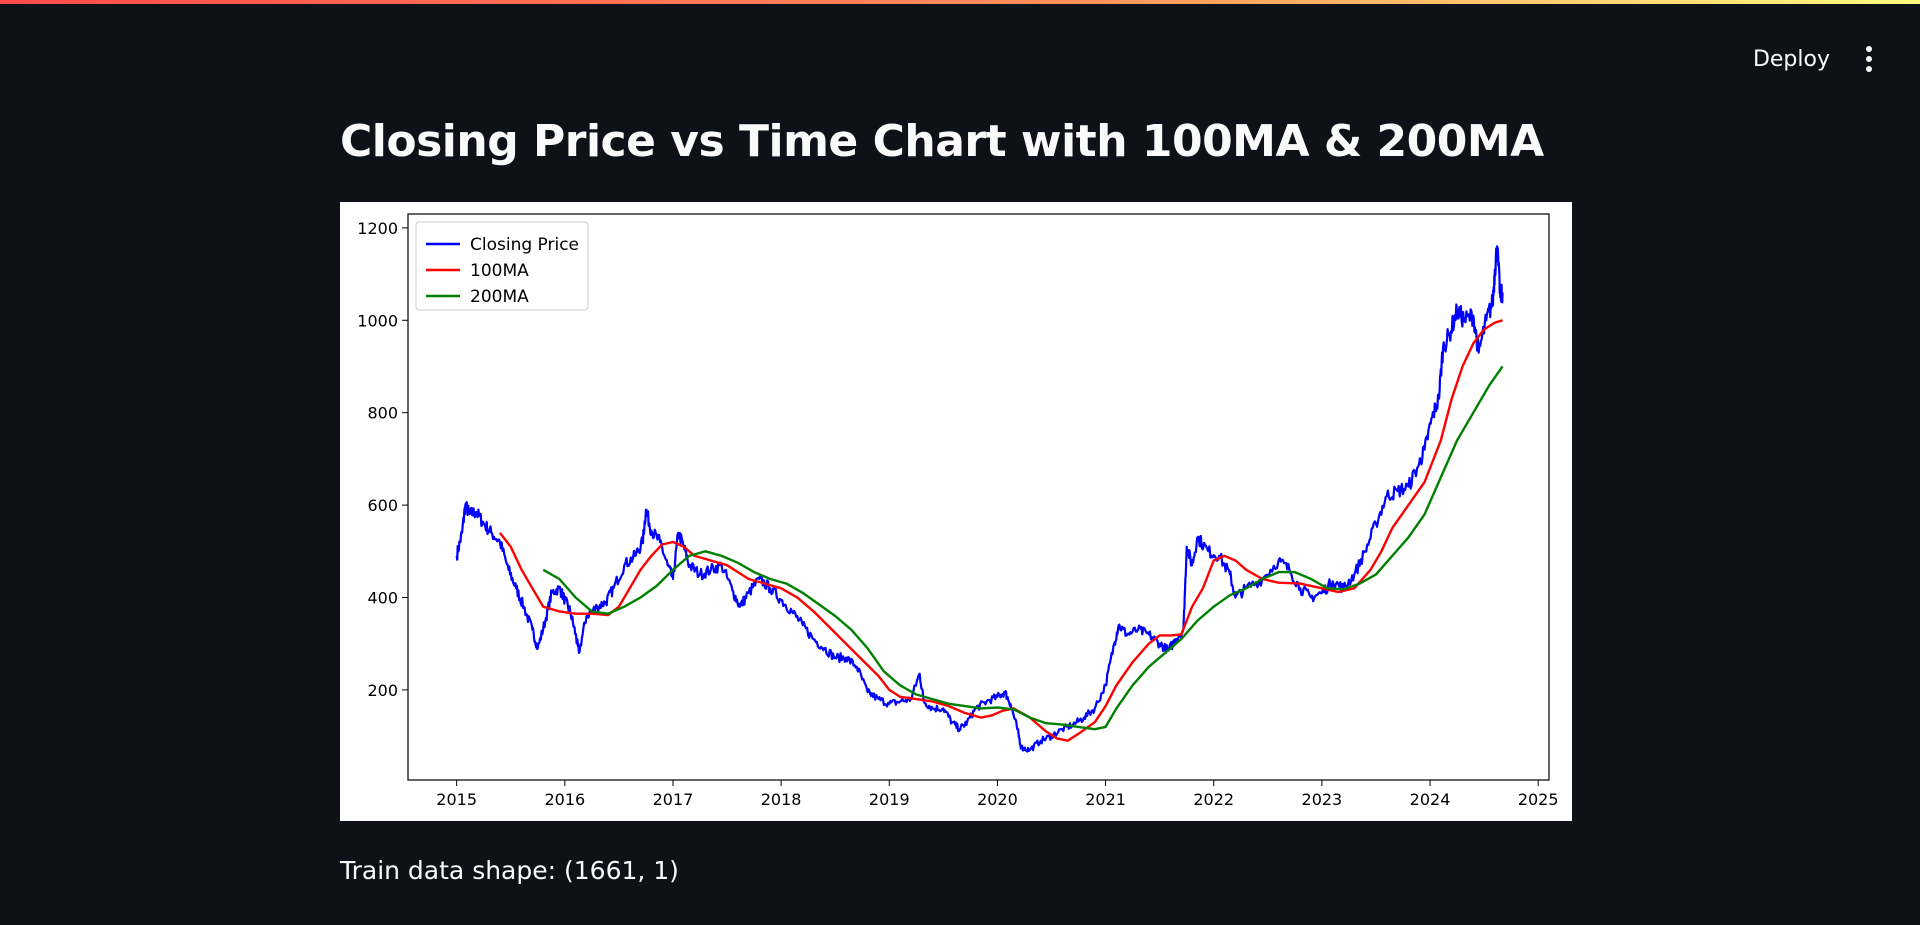 The height and width of the screenshot is (925, 1920). What do you see at coordinates (499, 297) in the screenshot?
I see `legend-label: 200MA` at bounding box center [499, 297].